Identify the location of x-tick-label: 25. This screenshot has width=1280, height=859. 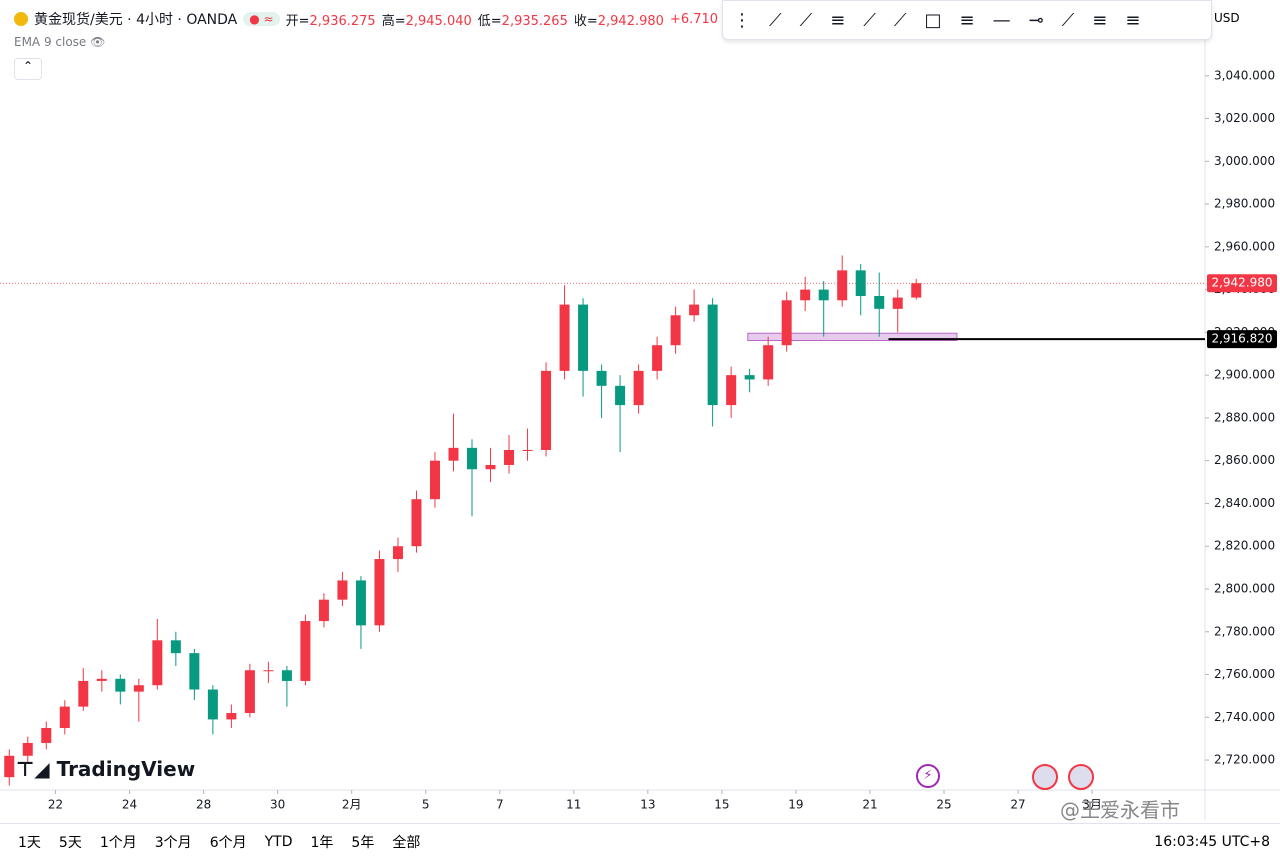
(943, 805).